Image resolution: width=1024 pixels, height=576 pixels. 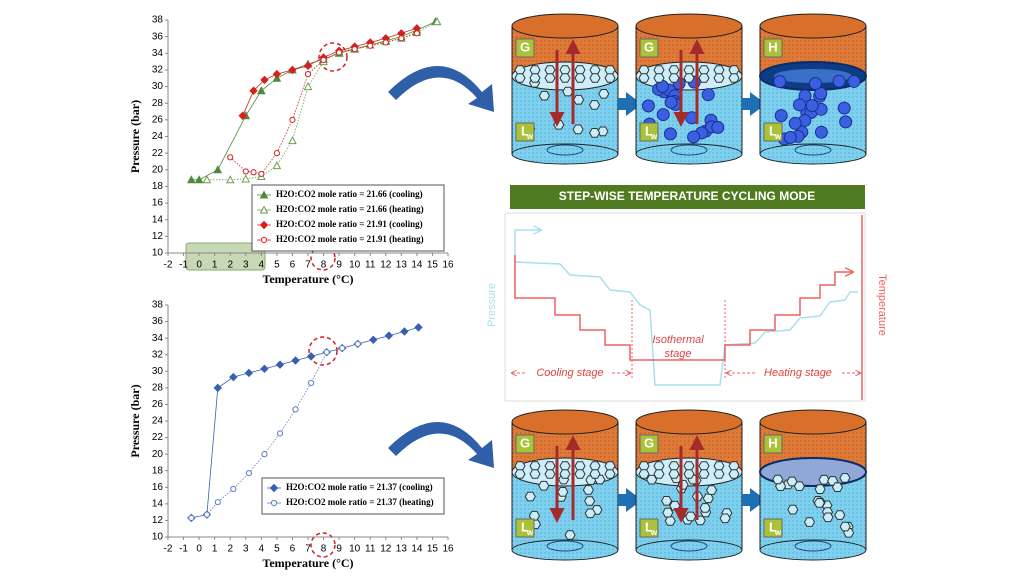 I want to click on banner, so click(x=687, y=197).